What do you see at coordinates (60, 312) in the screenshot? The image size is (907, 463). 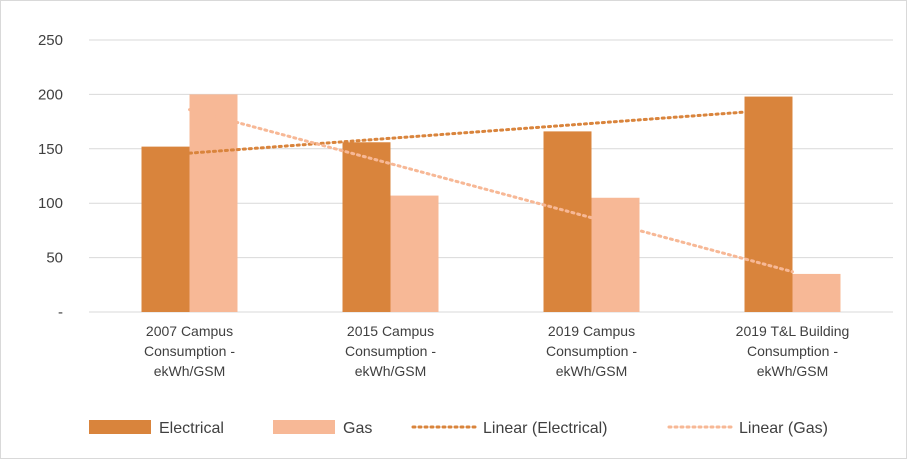 I see `y-tick-label: -` at bounding box center [60, 312].